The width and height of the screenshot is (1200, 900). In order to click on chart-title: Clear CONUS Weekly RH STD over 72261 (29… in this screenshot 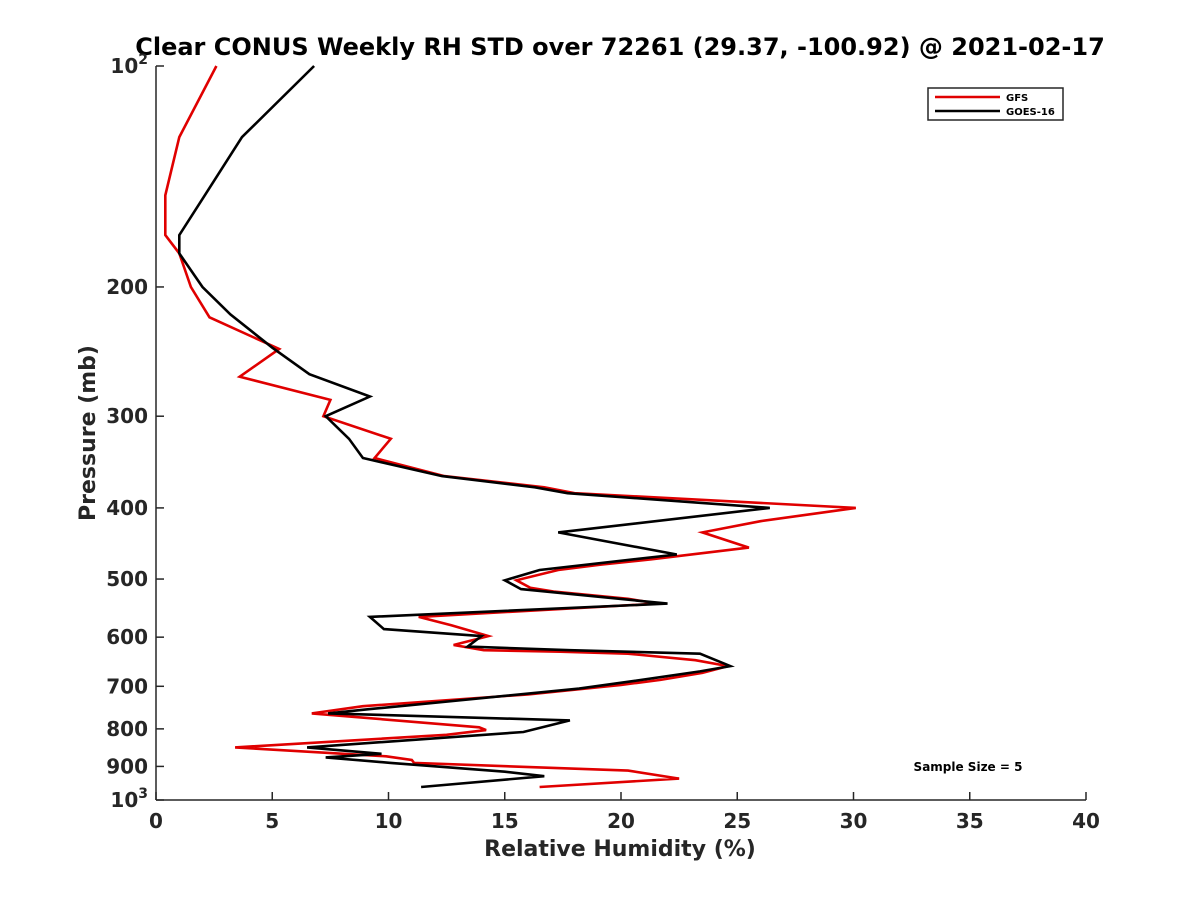, I will do `click(620, 47)`.